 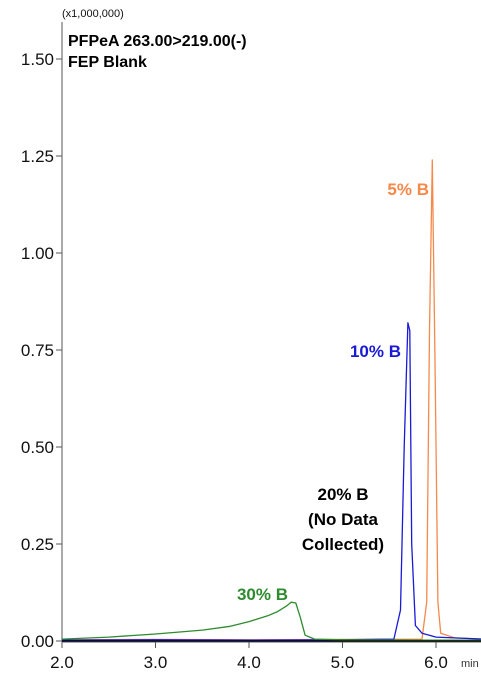 I want to click on x-tick-label: 2.0, so click(x=62, y=662).